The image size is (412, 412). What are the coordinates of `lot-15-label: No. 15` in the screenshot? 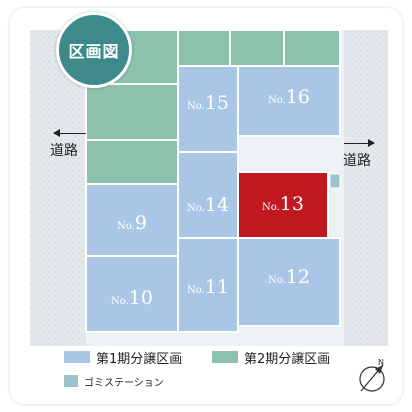 It's located at (208, 103).